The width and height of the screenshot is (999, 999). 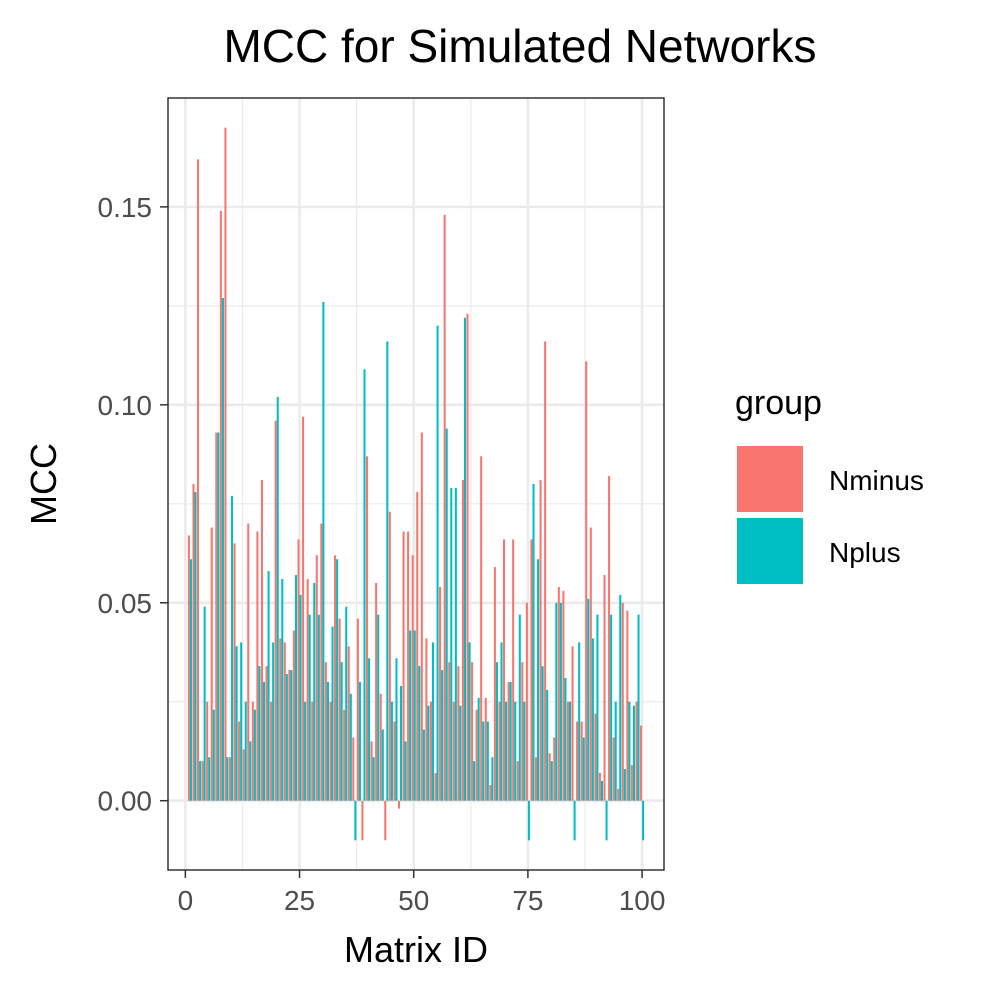 I want to click on x-tick-label: 50, so click(x=413, y=900).